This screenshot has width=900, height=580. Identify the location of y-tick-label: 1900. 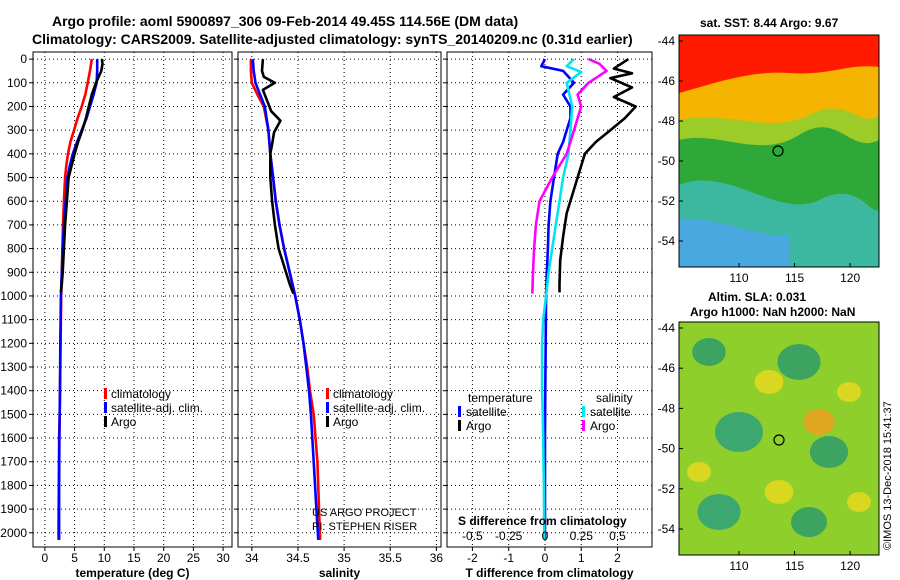
(13, 509).